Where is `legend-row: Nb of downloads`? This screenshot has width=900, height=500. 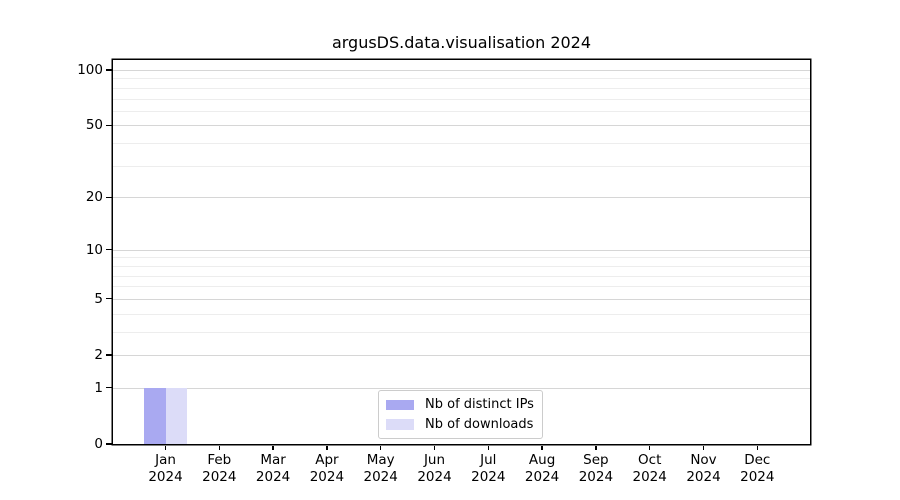 legend-row: Nb of downloads is located at coordinates (460, 425).